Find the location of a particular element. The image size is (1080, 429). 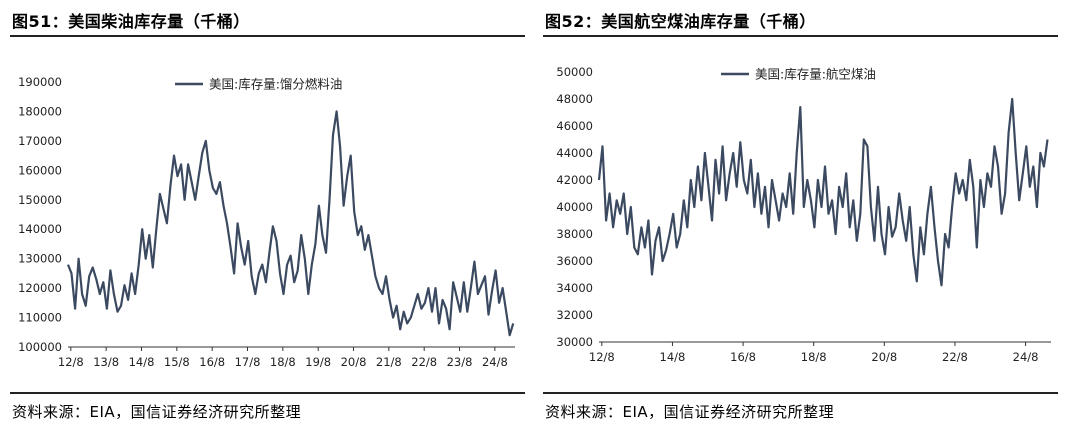

y-tick-label: 34000 is located at coordinates (574, 288).